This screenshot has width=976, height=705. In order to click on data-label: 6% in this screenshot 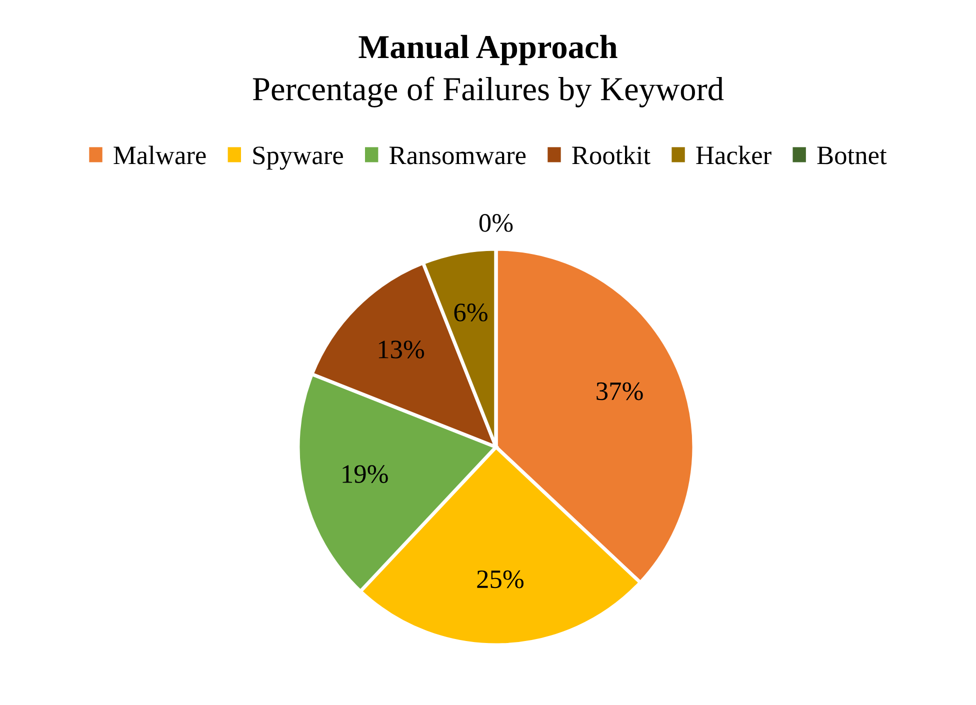, I will do `click(471, 313)`.